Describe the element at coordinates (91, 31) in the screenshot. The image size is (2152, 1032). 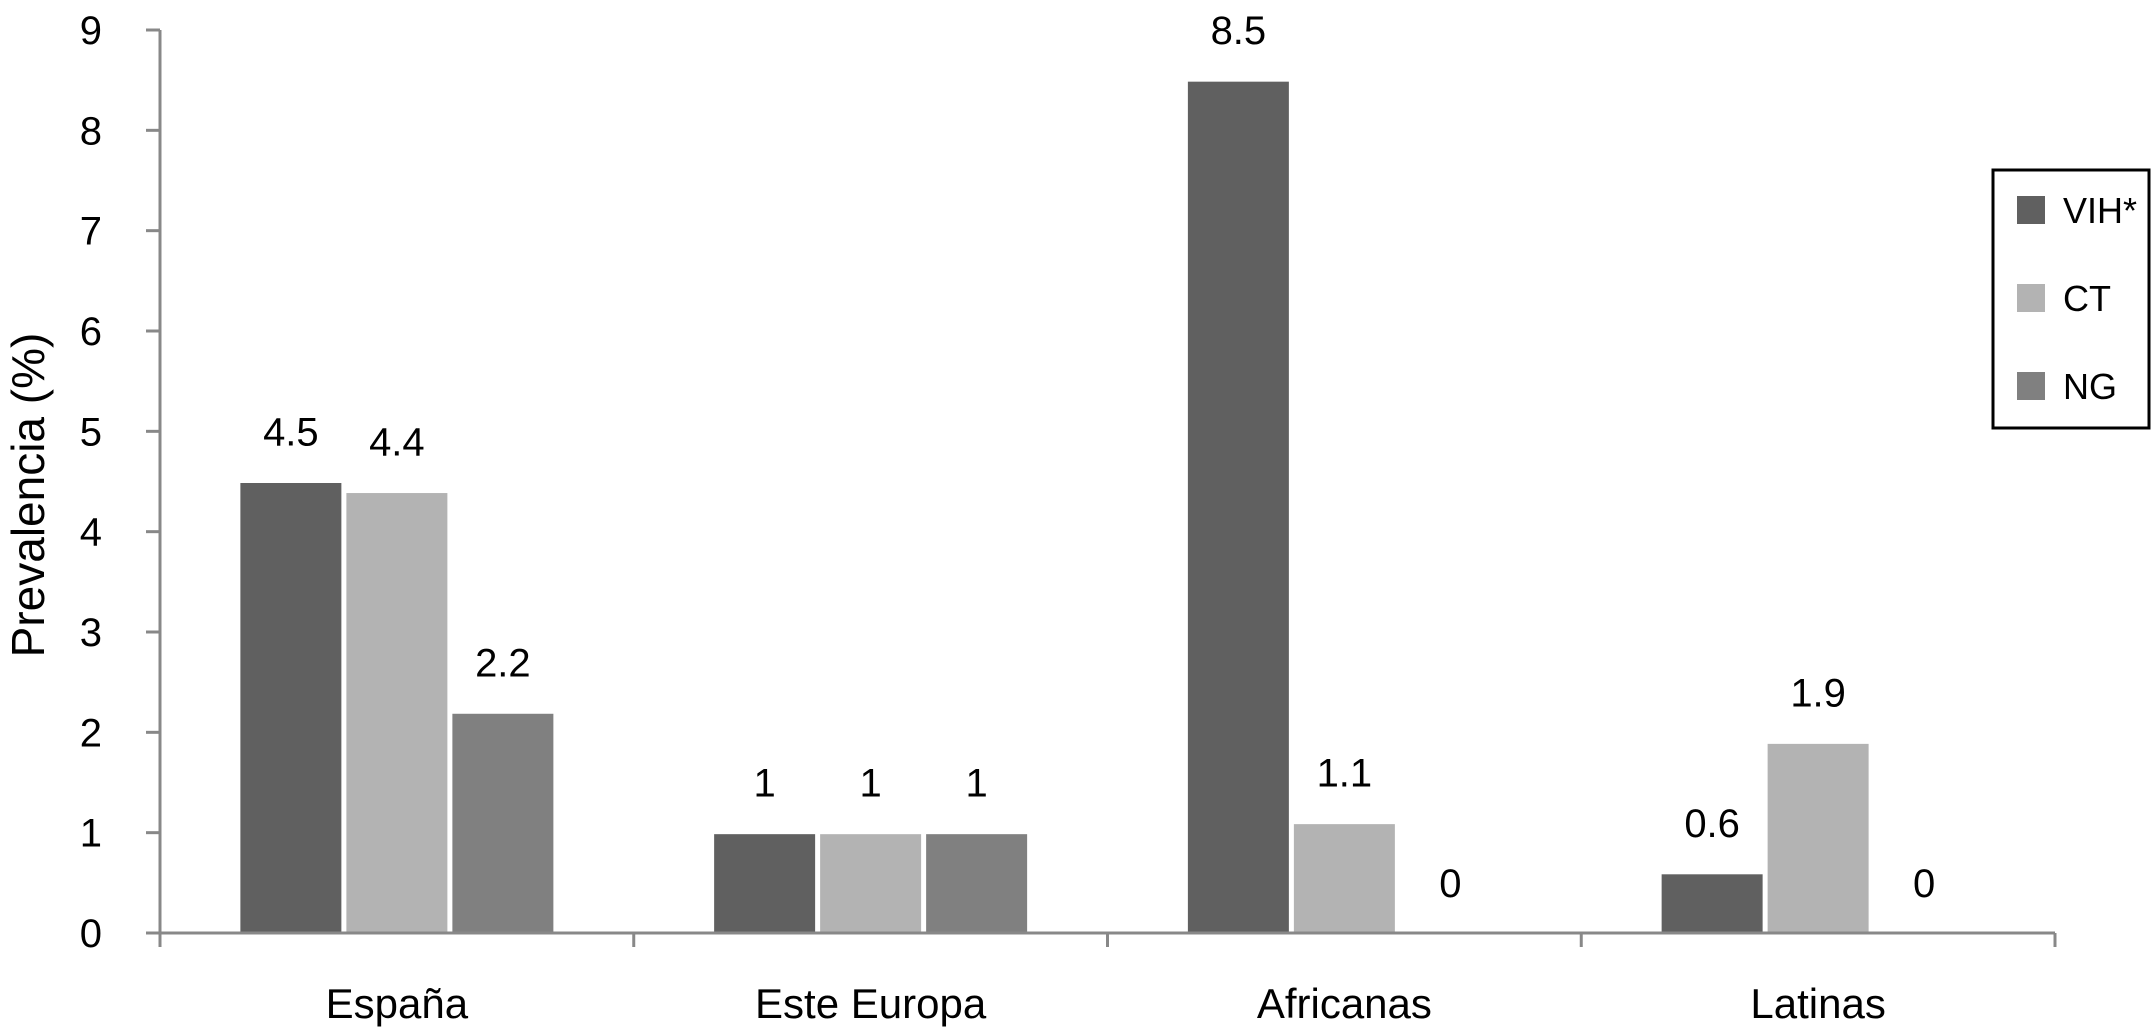
I see `y-tick-label: 9` at that location.